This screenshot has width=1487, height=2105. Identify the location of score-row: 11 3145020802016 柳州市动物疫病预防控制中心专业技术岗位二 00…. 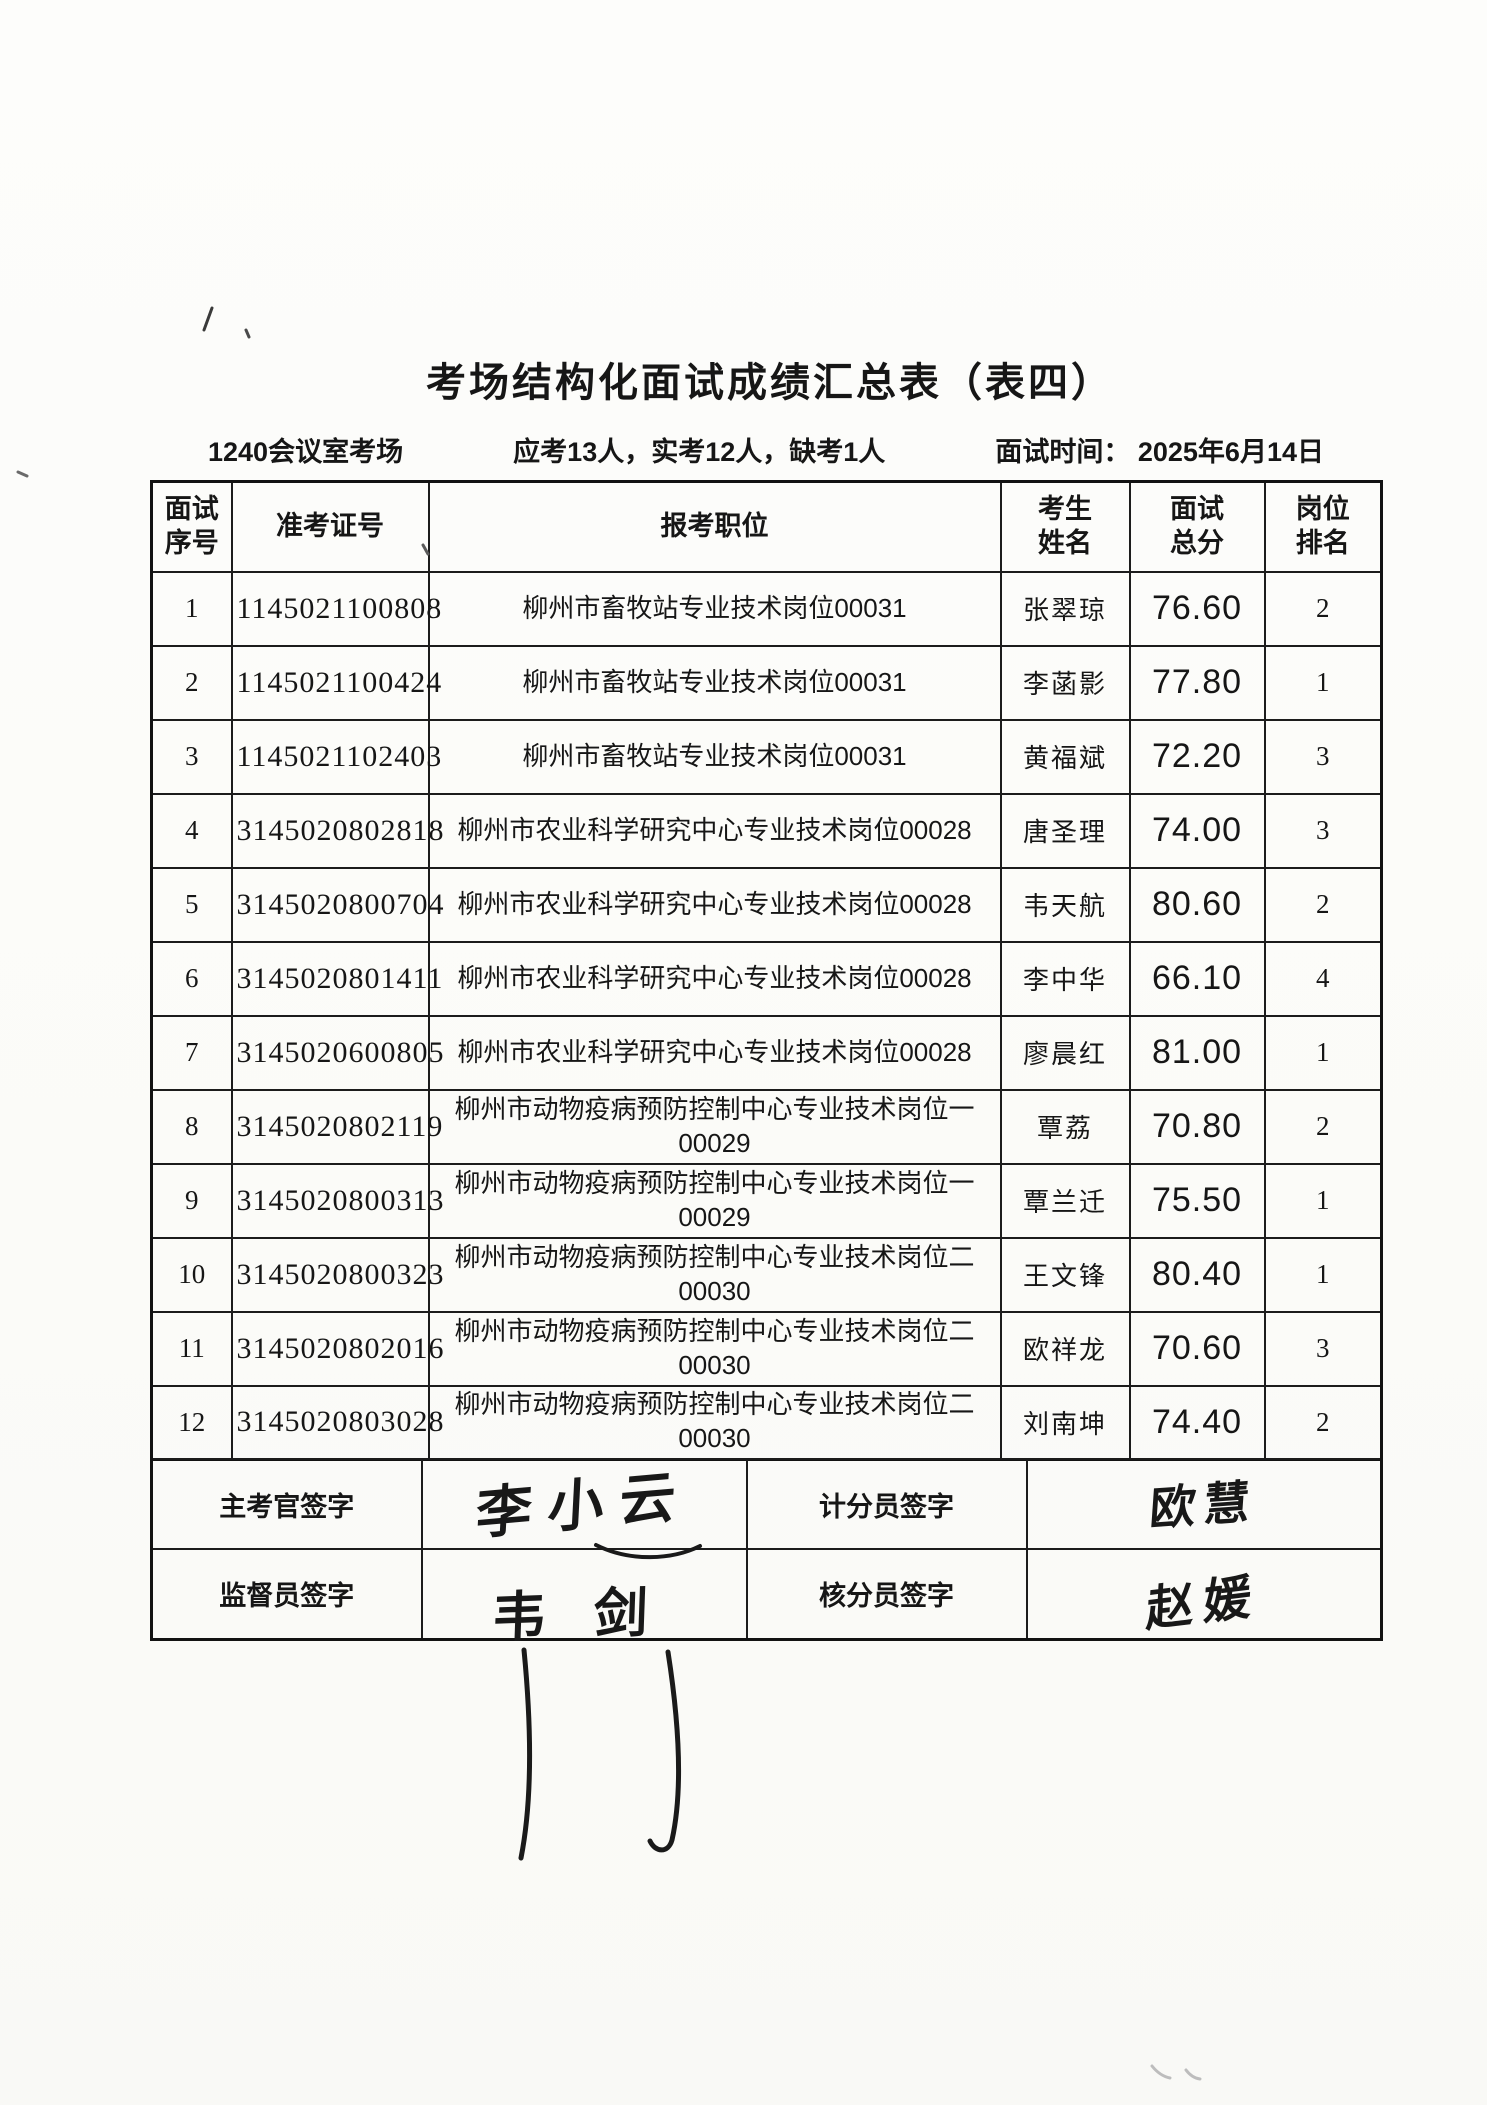
(766, 1348).